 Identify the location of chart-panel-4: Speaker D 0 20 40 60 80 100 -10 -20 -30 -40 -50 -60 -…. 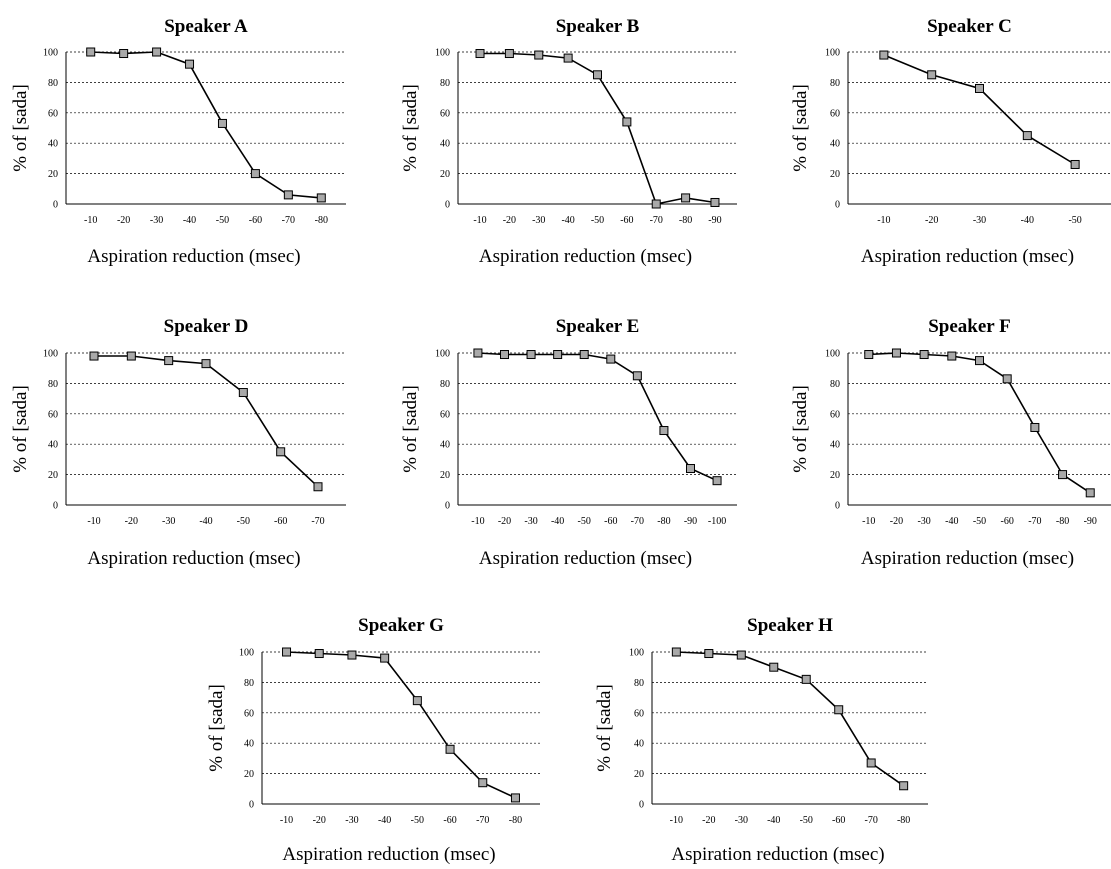
(178, 442).